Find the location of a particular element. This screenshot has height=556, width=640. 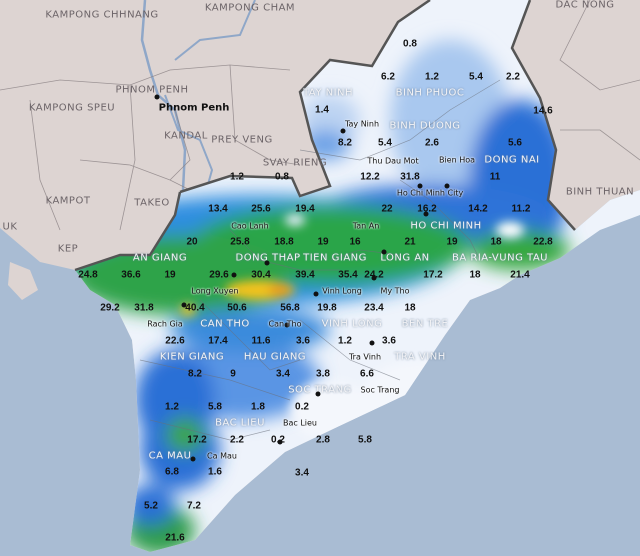

foreign-province-label: KEP is located at coordinates (68, 249).